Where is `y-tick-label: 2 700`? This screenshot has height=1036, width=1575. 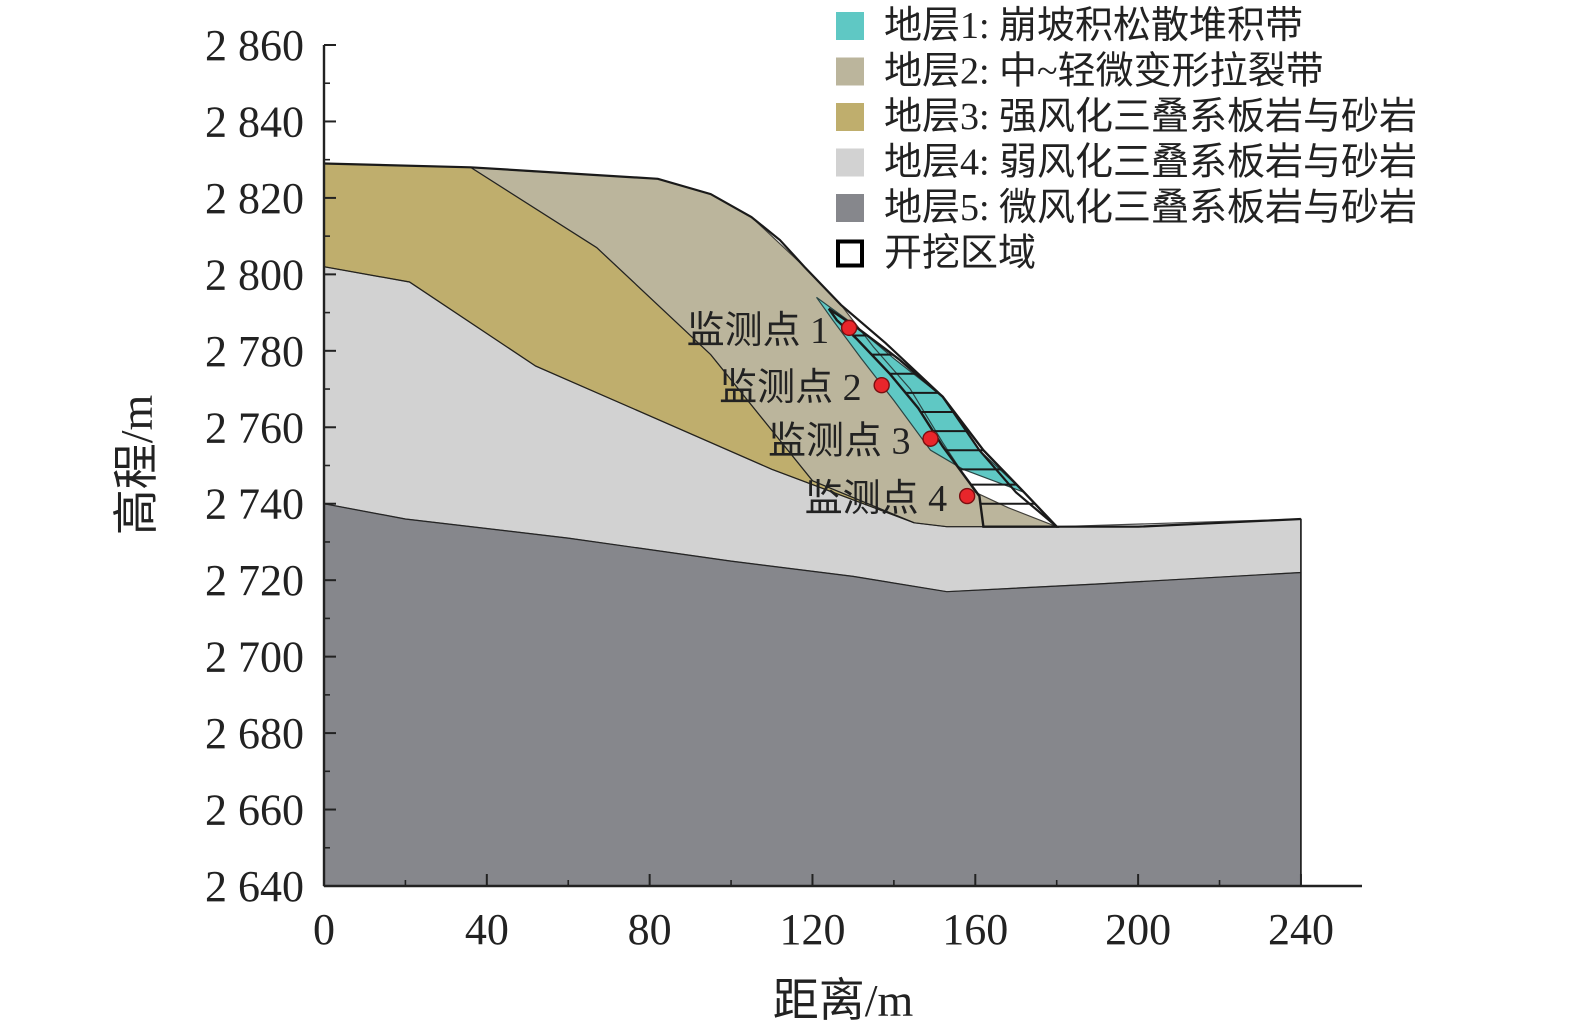 y-tick-label: 2 700 is located at coordinates (254, 657).